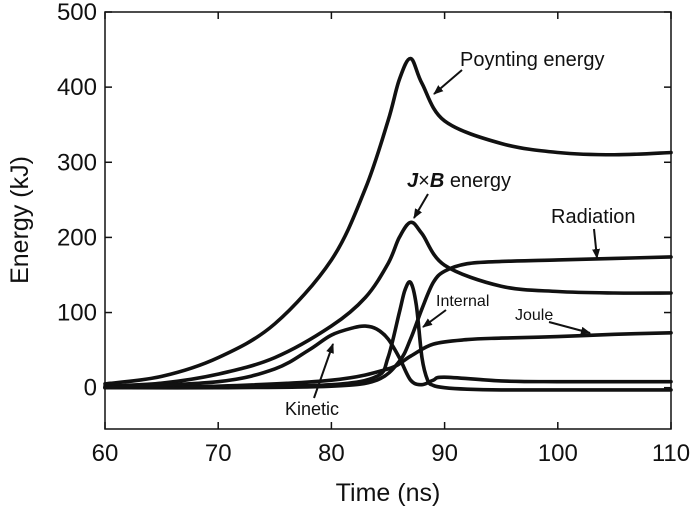  Describe the element at coordinates (532, 60) in the screenshot. I see `annotation-poynting: Poynting energy` at that location.